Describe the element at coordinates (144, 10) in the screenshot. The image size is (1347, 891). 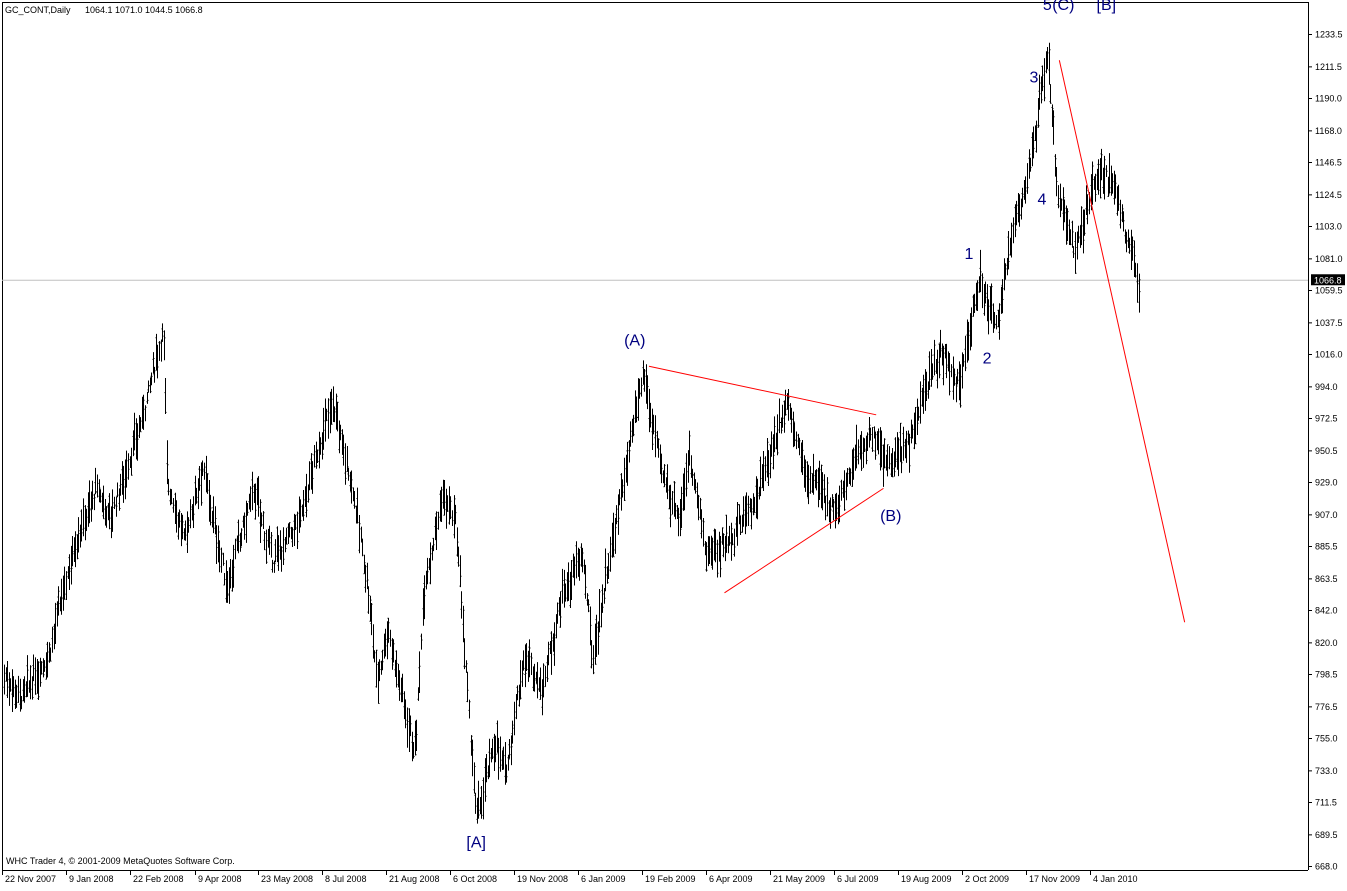
I see `ohlc-values: 1064.1 1071.0 1044.5 1066.8` at that location.